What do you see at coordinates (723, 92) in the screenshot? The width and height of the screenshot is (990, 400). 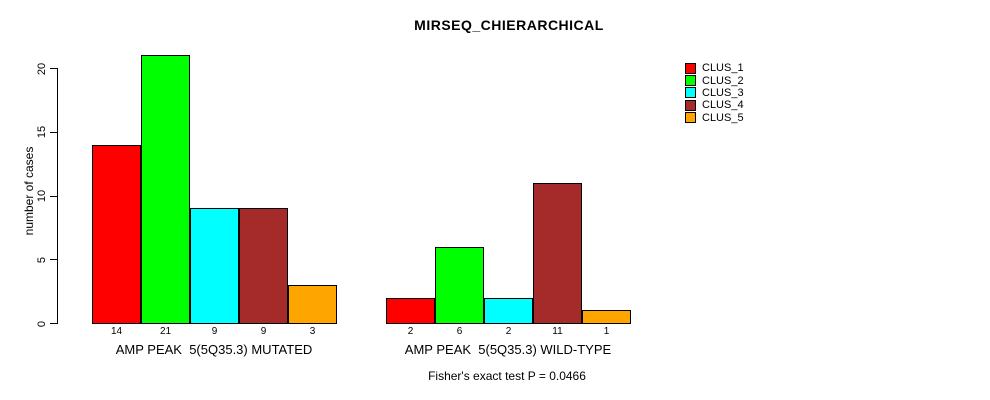 I see `legend-label: CLUS_3` at bounding box center [723, 92].